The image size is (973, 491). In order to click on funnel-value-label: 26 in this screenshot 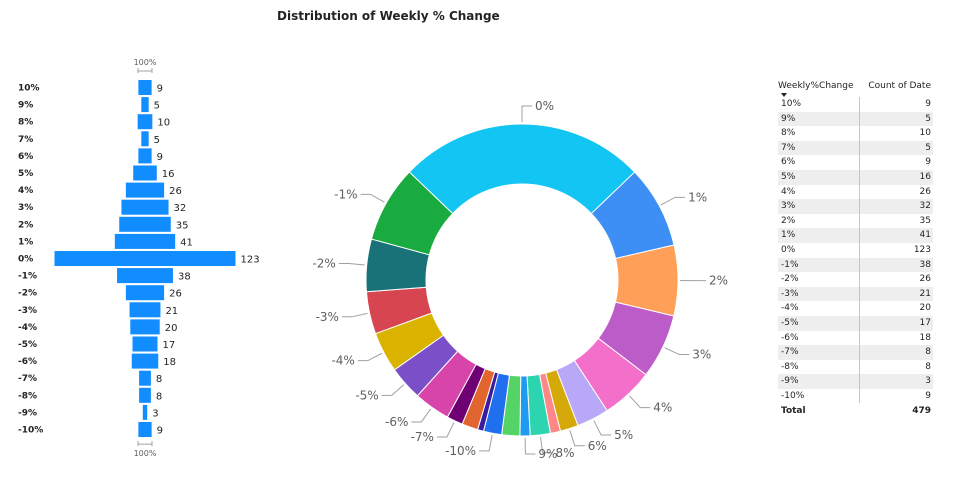, I will do `click(175, 191)`.